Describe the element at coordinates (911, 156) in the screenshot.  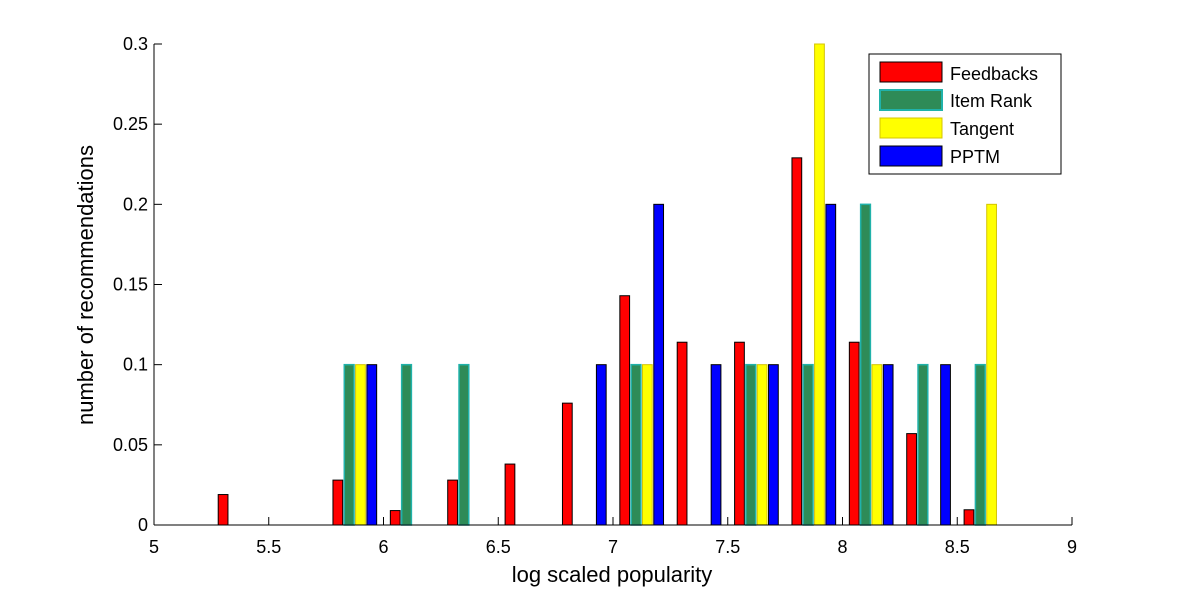
I see `legend-swatch-pptm` at that location.